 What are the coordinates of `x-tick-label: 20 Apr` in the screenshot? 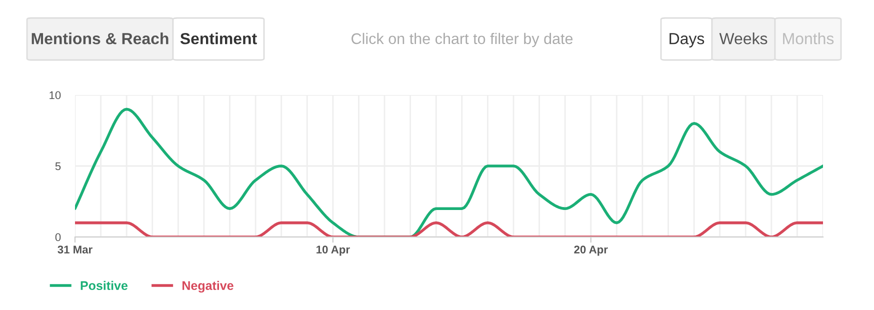 It's located at (591, 251).